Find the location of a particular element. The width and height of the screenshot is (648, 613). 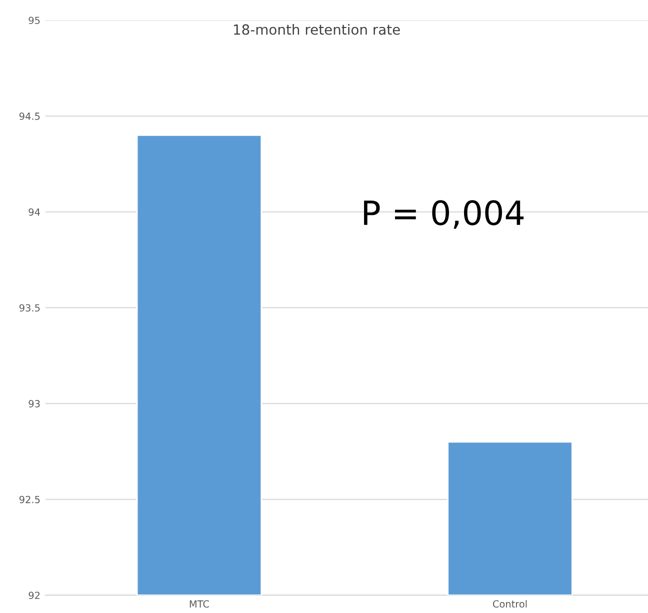

y-tick-label: 92.5 is located at coordinates (29, 500).